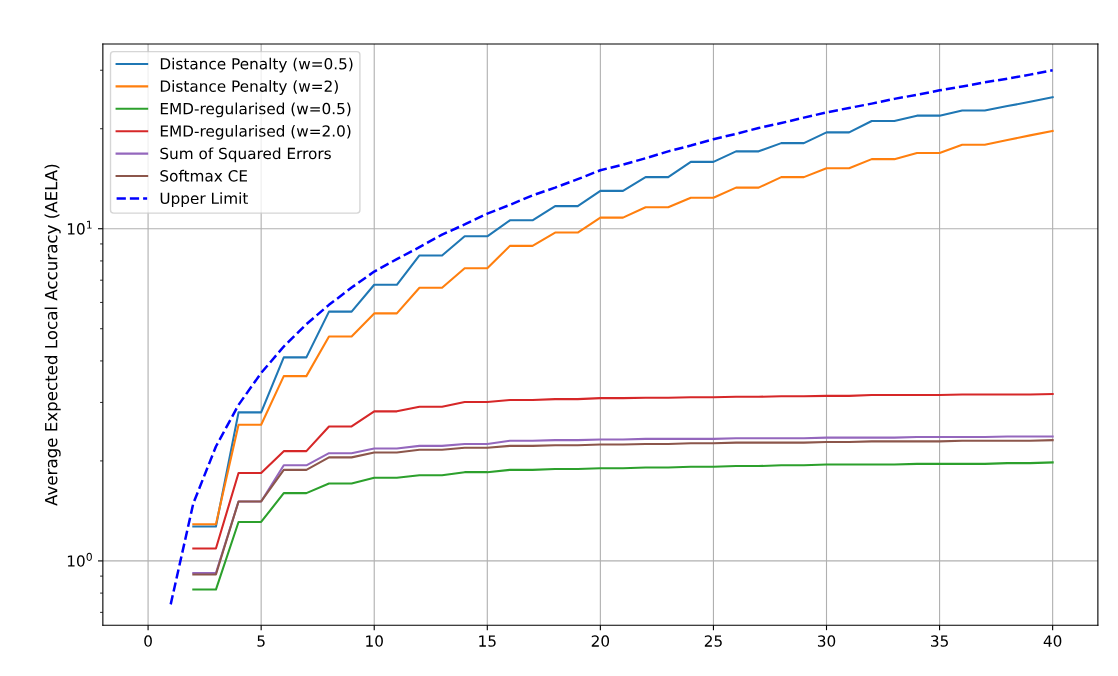 The height and width of the screenshot is (676, 1118). Describe the element at coordinates (256, 65) in the screenshot. I see `legend-label: Distance Penalty (w=0.5)` at that location.